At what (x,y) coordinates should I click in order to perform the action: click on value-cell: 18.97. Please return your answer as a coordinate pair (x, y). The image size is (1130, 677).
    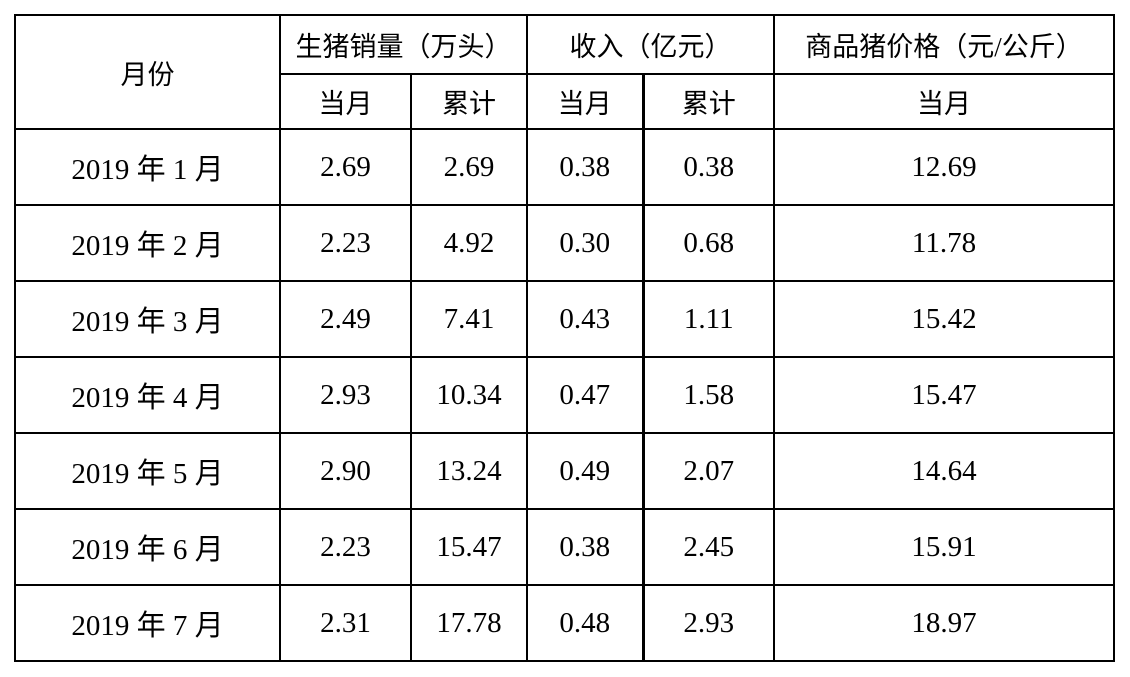
    Looking at the image, I should click on (944, 623).